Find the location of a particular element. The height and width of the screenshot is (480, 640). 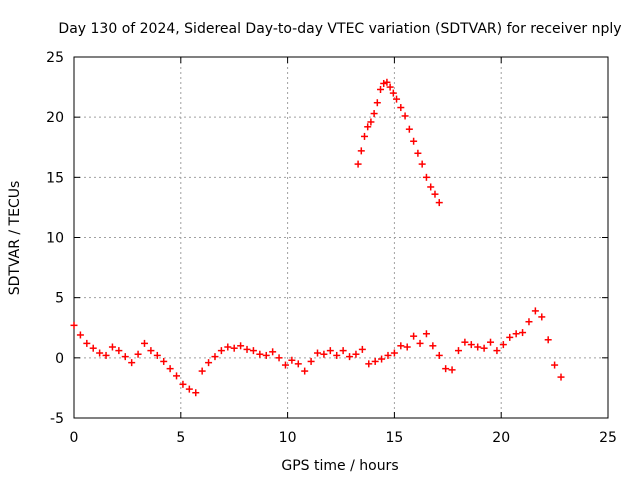

y-tick-label: 20 is located at coordinates (55, 118).